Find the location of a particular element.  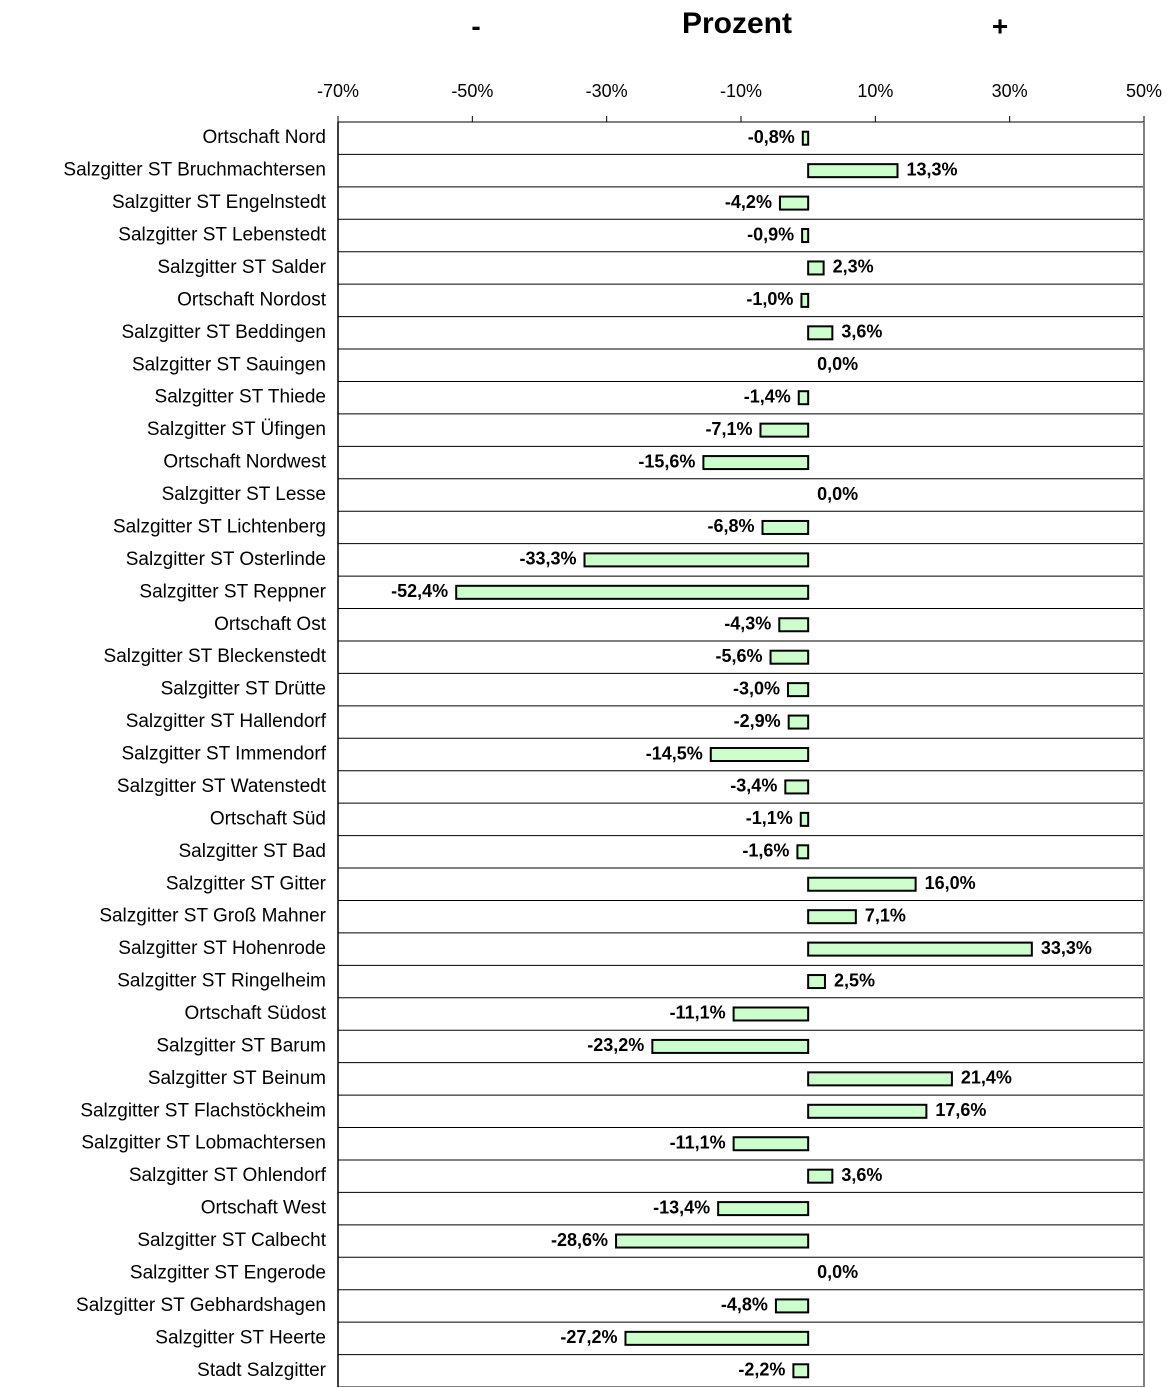

category-label: Salzgitter ST Heerte is located at coordinates (240, 1337).